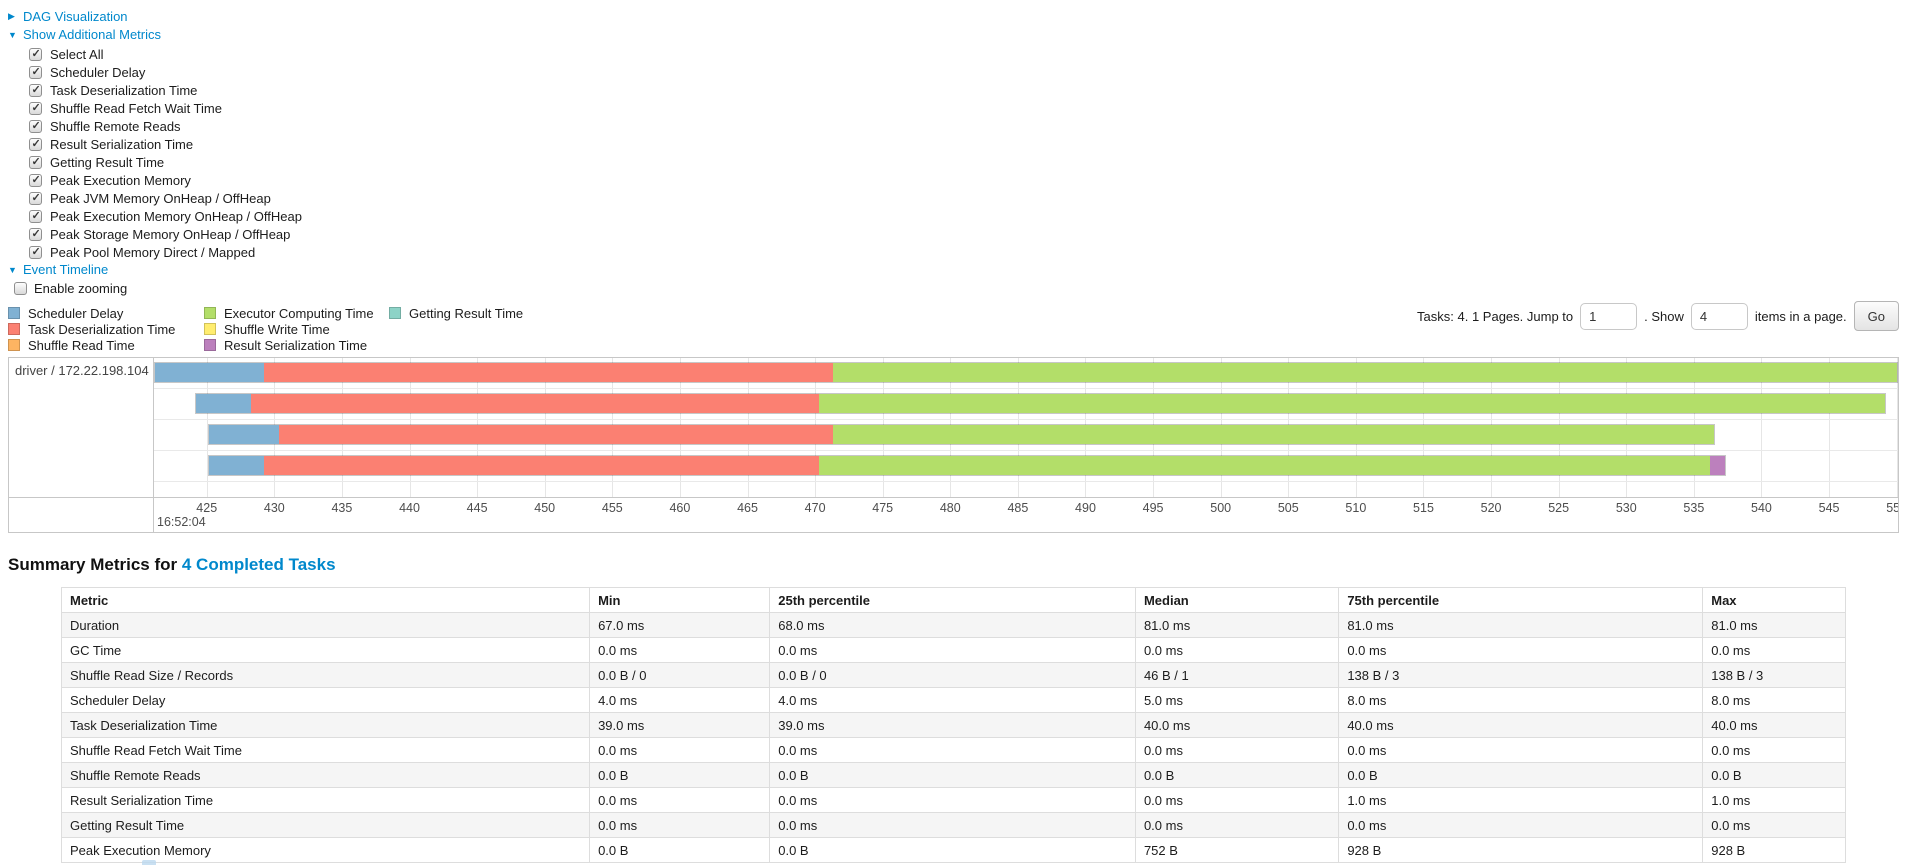 This screenshot has height=865, width=1907. I want to click on axis-tick-label: 445, so click(477, 508).